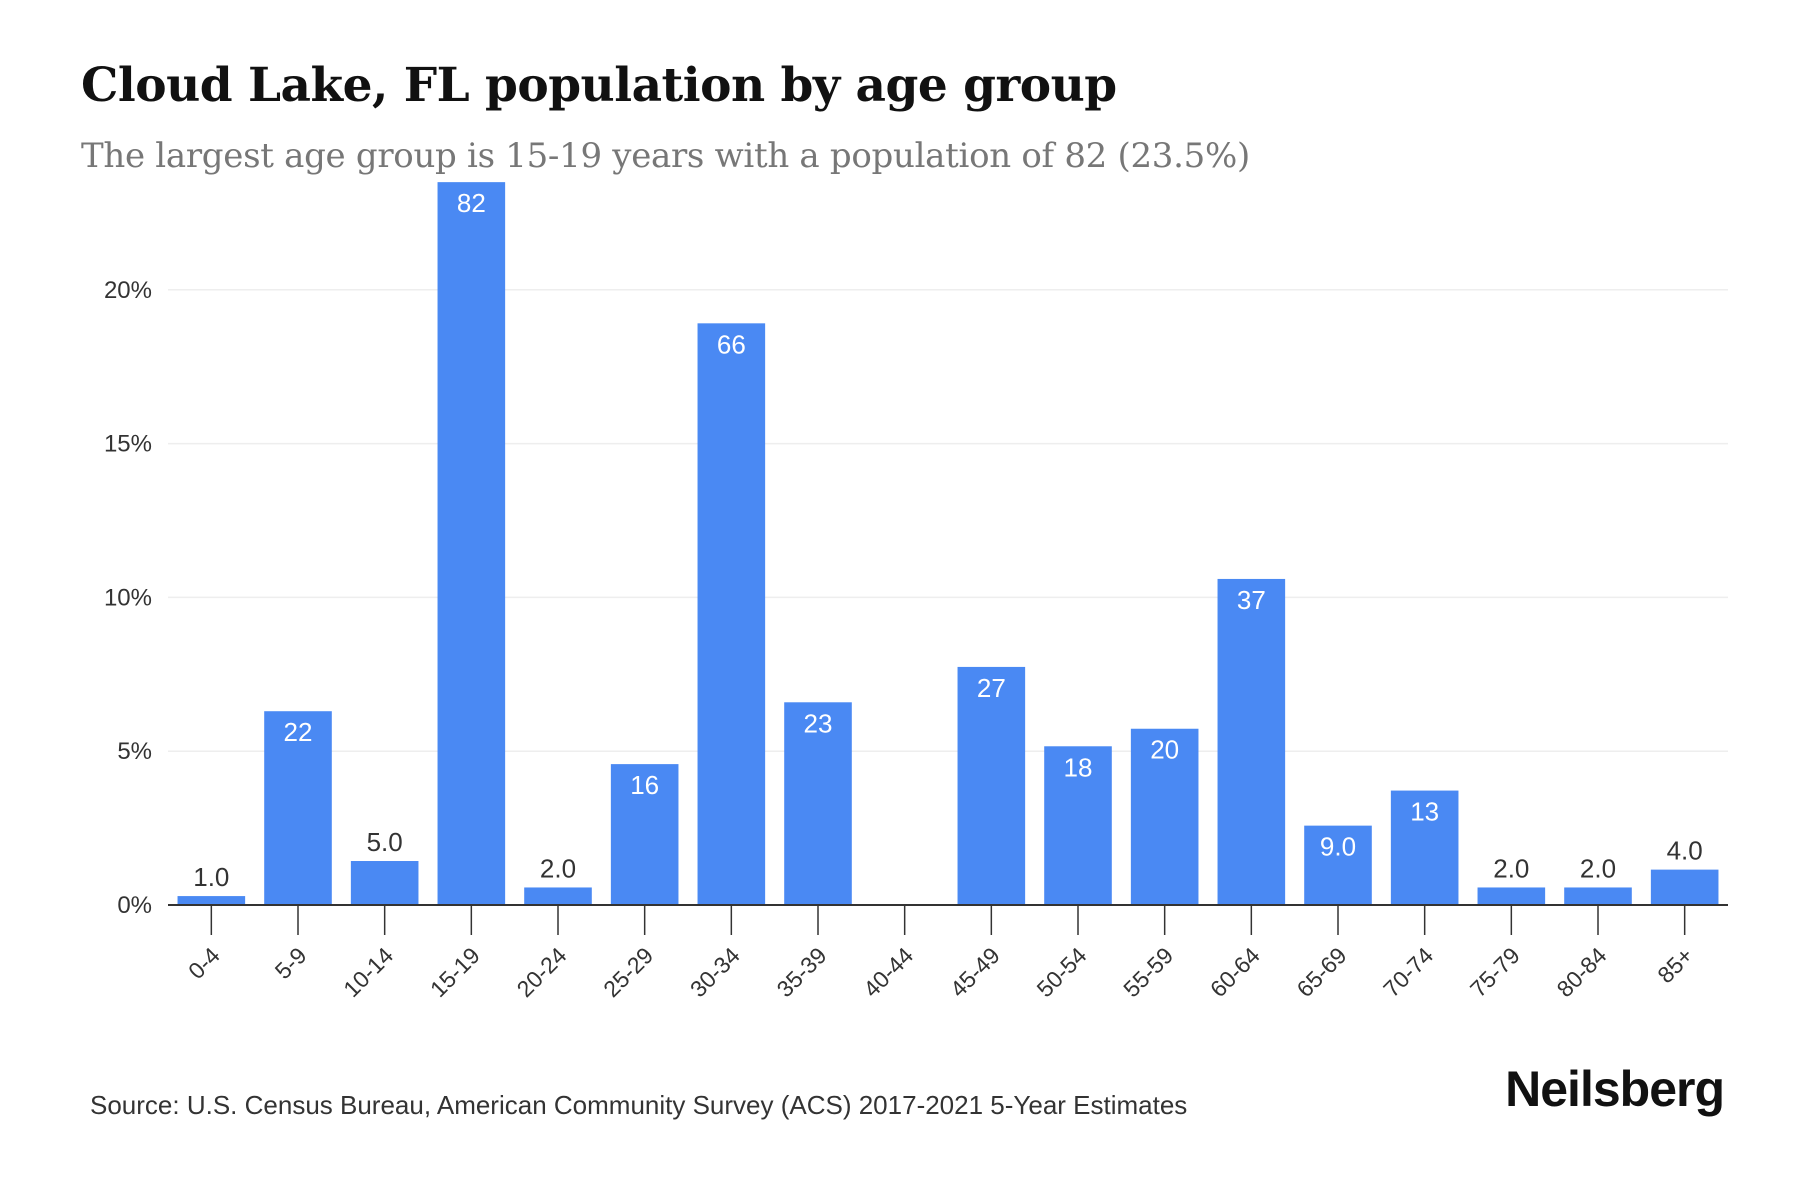  What do you see at coordinates (991, 688) in the screenshot?
I see `bar-value-label: 27` at bounding box center [991, 688].